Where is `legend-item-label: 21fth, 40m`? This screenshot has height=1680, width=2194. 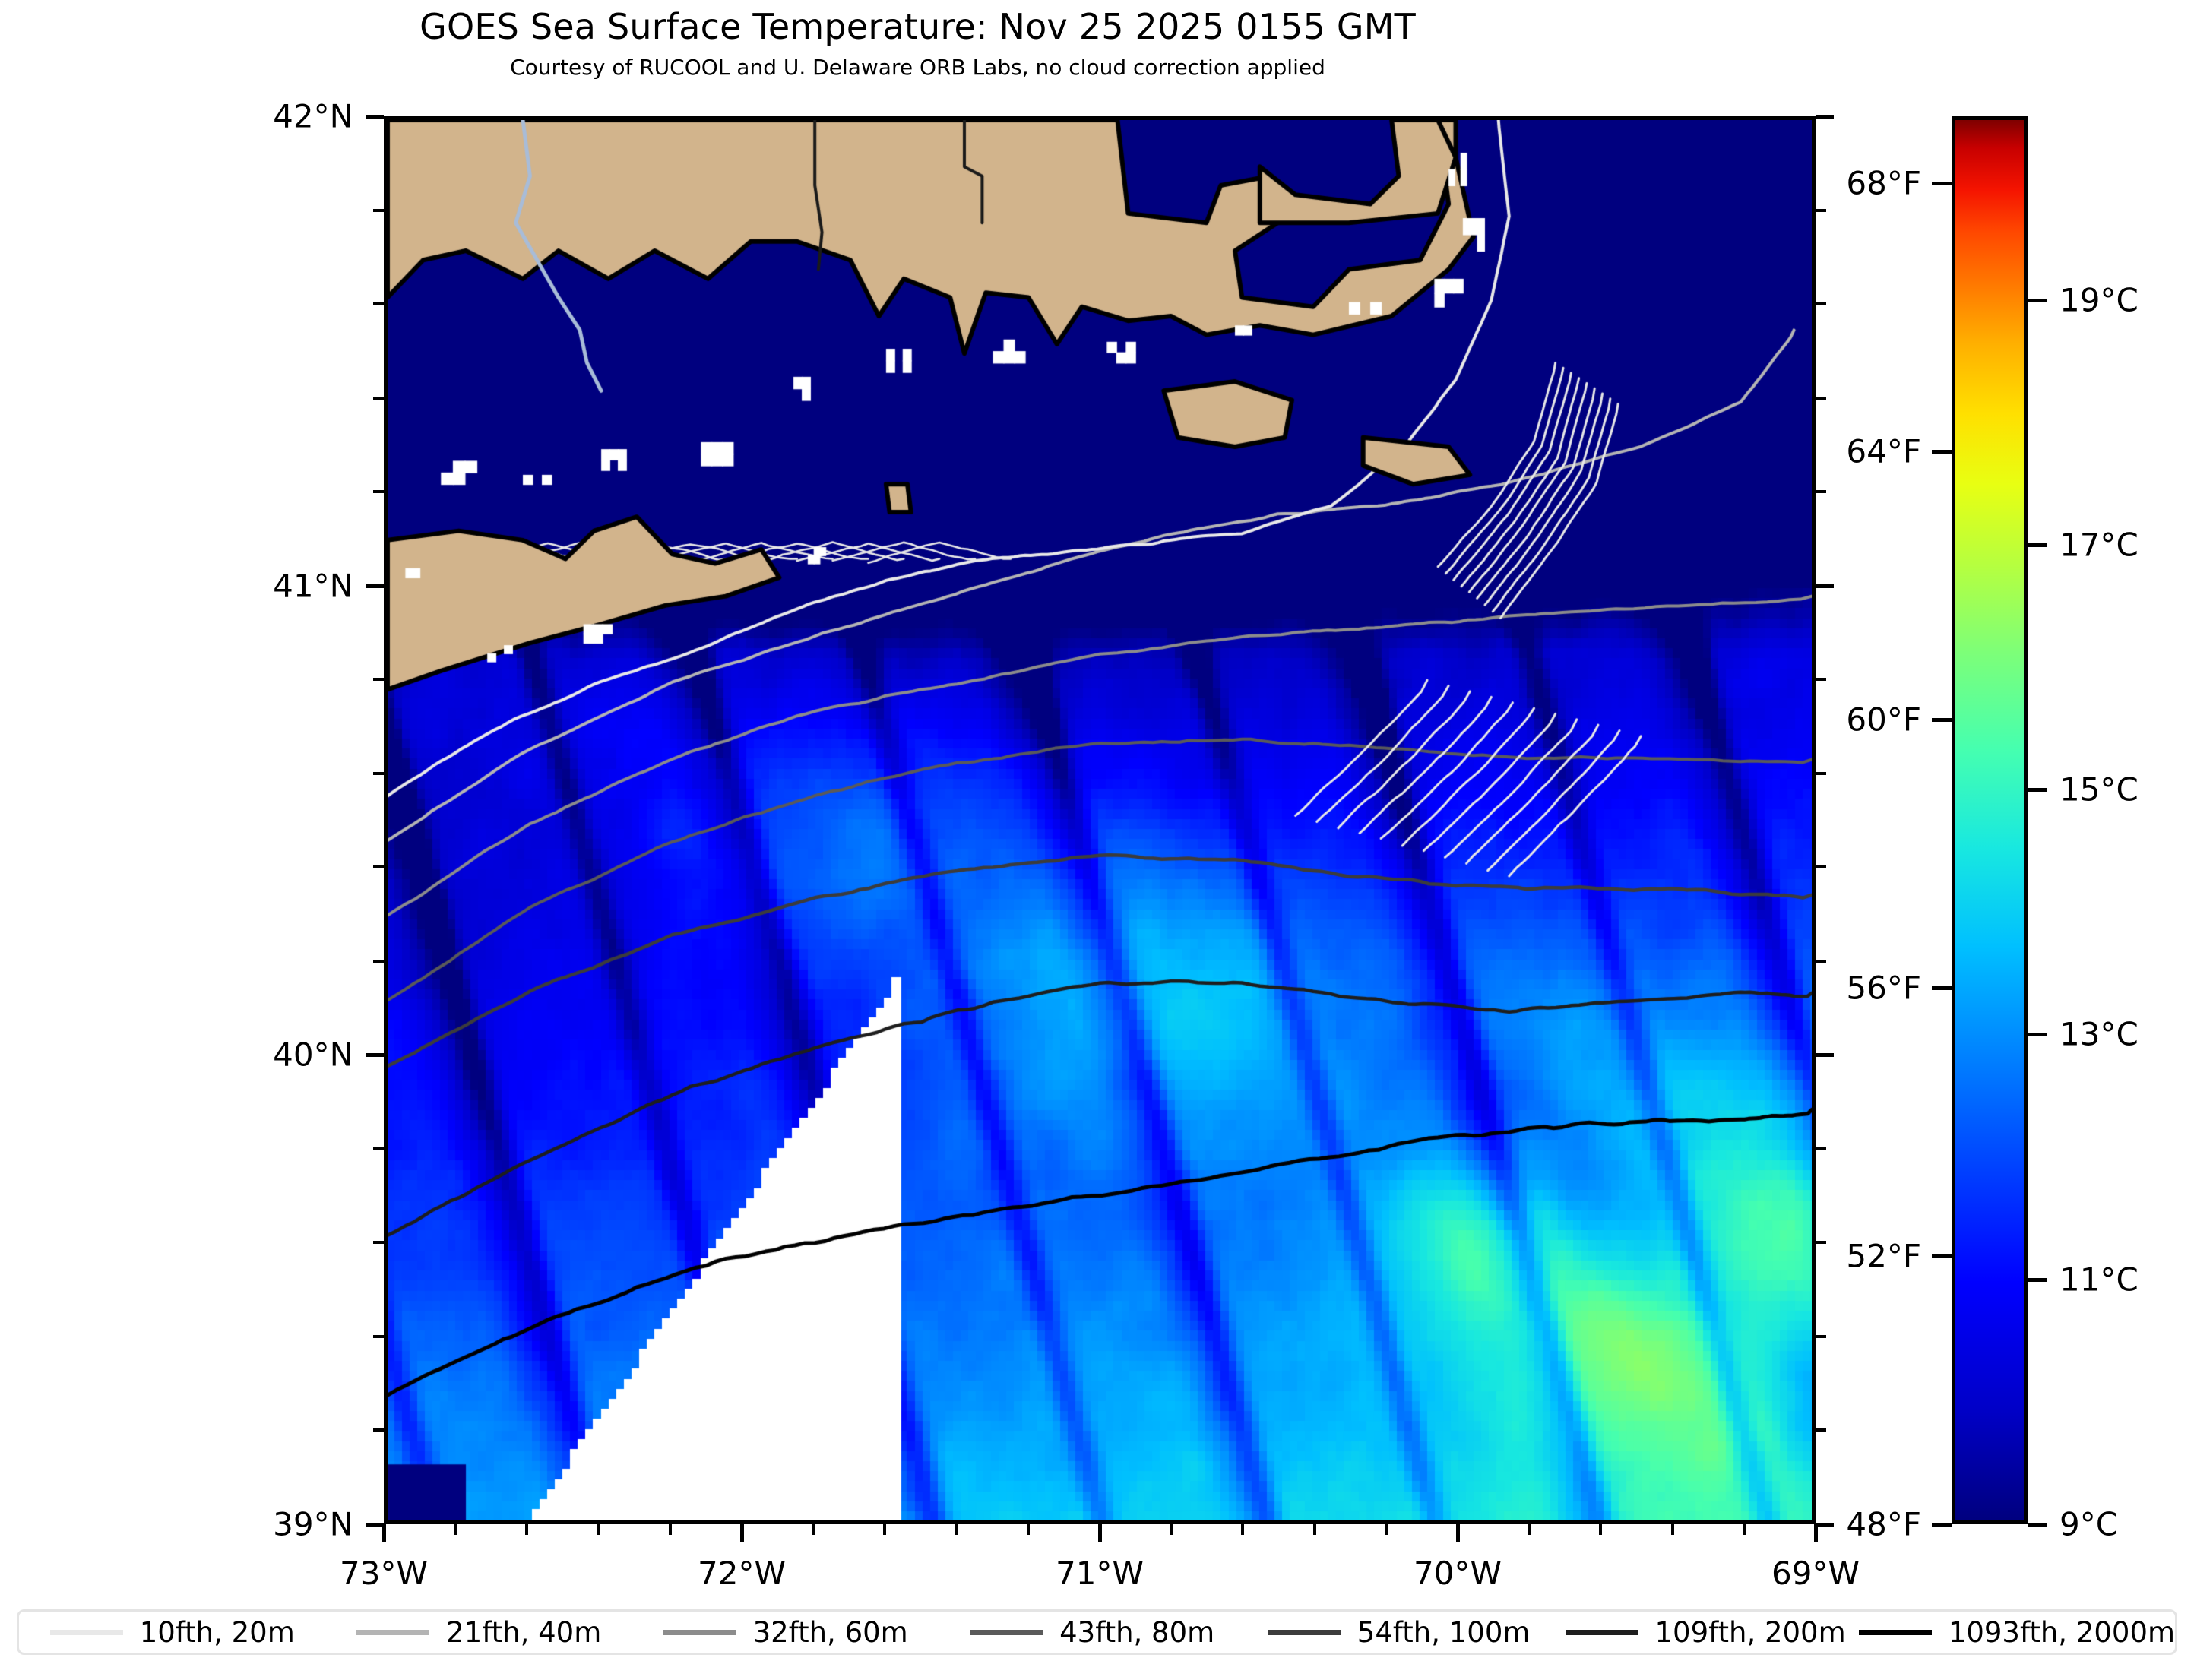 legend-item-label: 21fth, 40m is located at coordinates (524, 1632).